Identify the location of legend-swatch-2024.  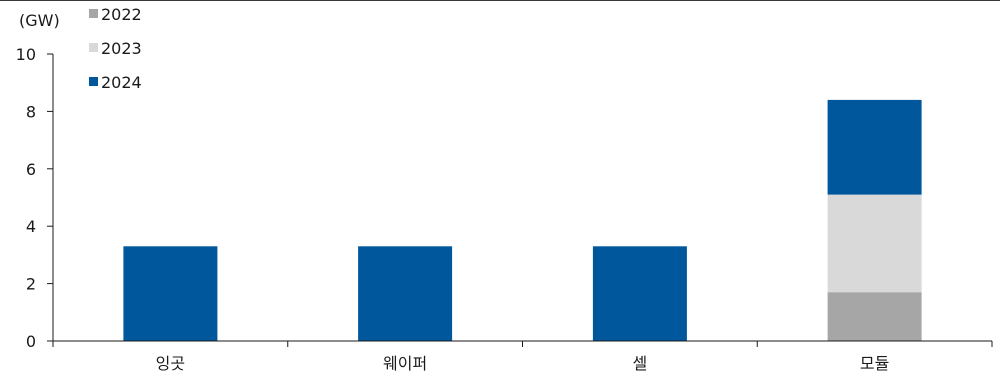
(93, 81).